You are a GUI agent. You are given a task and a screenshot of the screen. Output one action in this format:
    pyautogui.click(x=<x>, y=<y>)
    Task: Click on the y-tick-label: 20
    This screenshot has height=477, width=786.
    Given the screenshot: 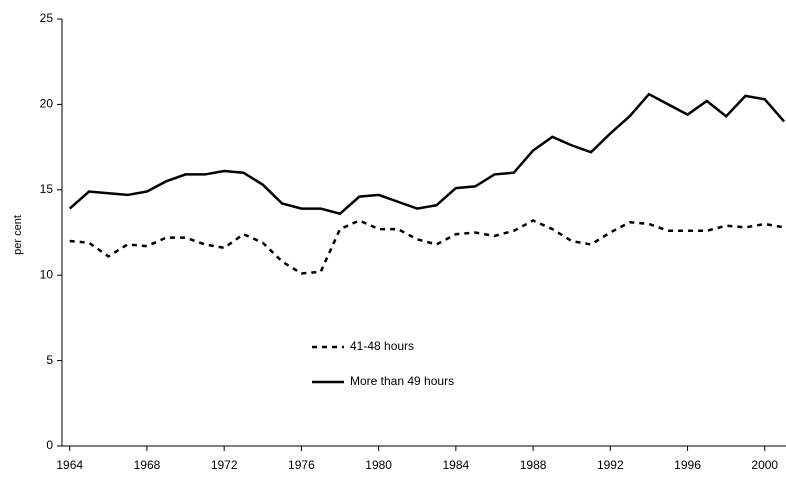 What is the action you would take?
    pyautogui.click(x=47, y=104)
    